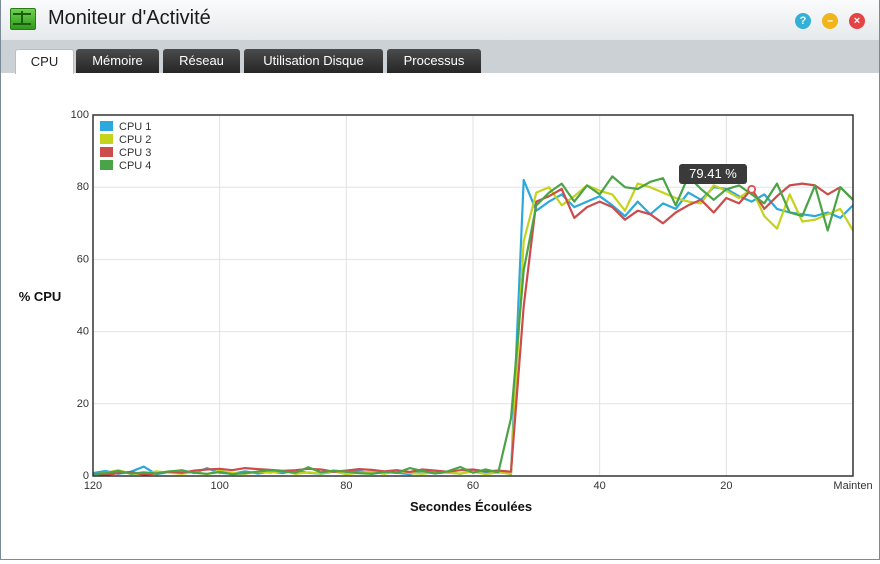  What do you see at coordinates (129, 18) in the screenshot?
I see `window-title: Moniteur d'Activité` at bounding box center [129, 18].